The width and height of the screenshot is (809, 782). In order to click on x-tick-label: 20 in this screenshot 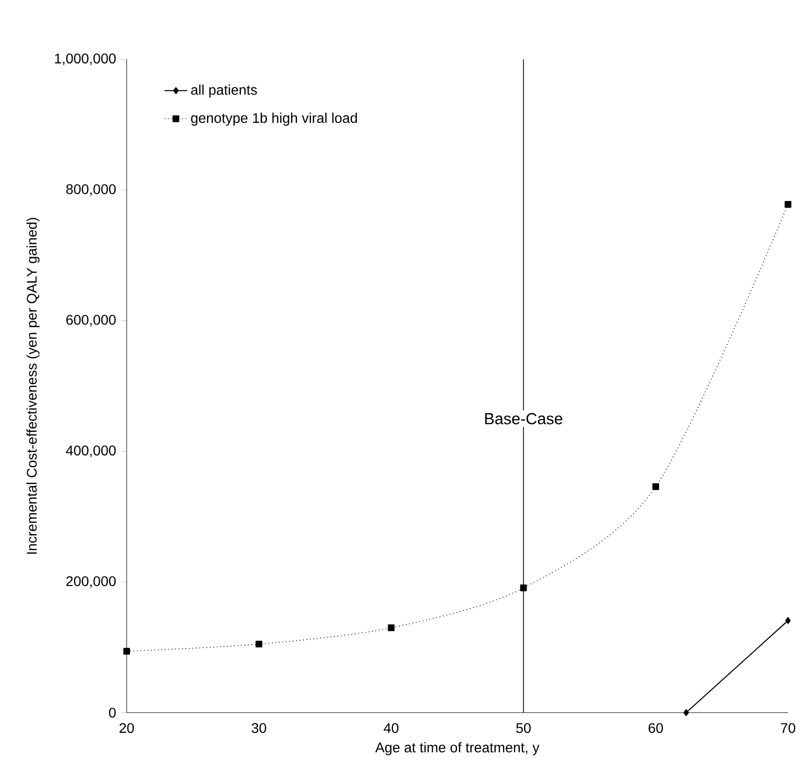, I will do `click(127, 728)`.